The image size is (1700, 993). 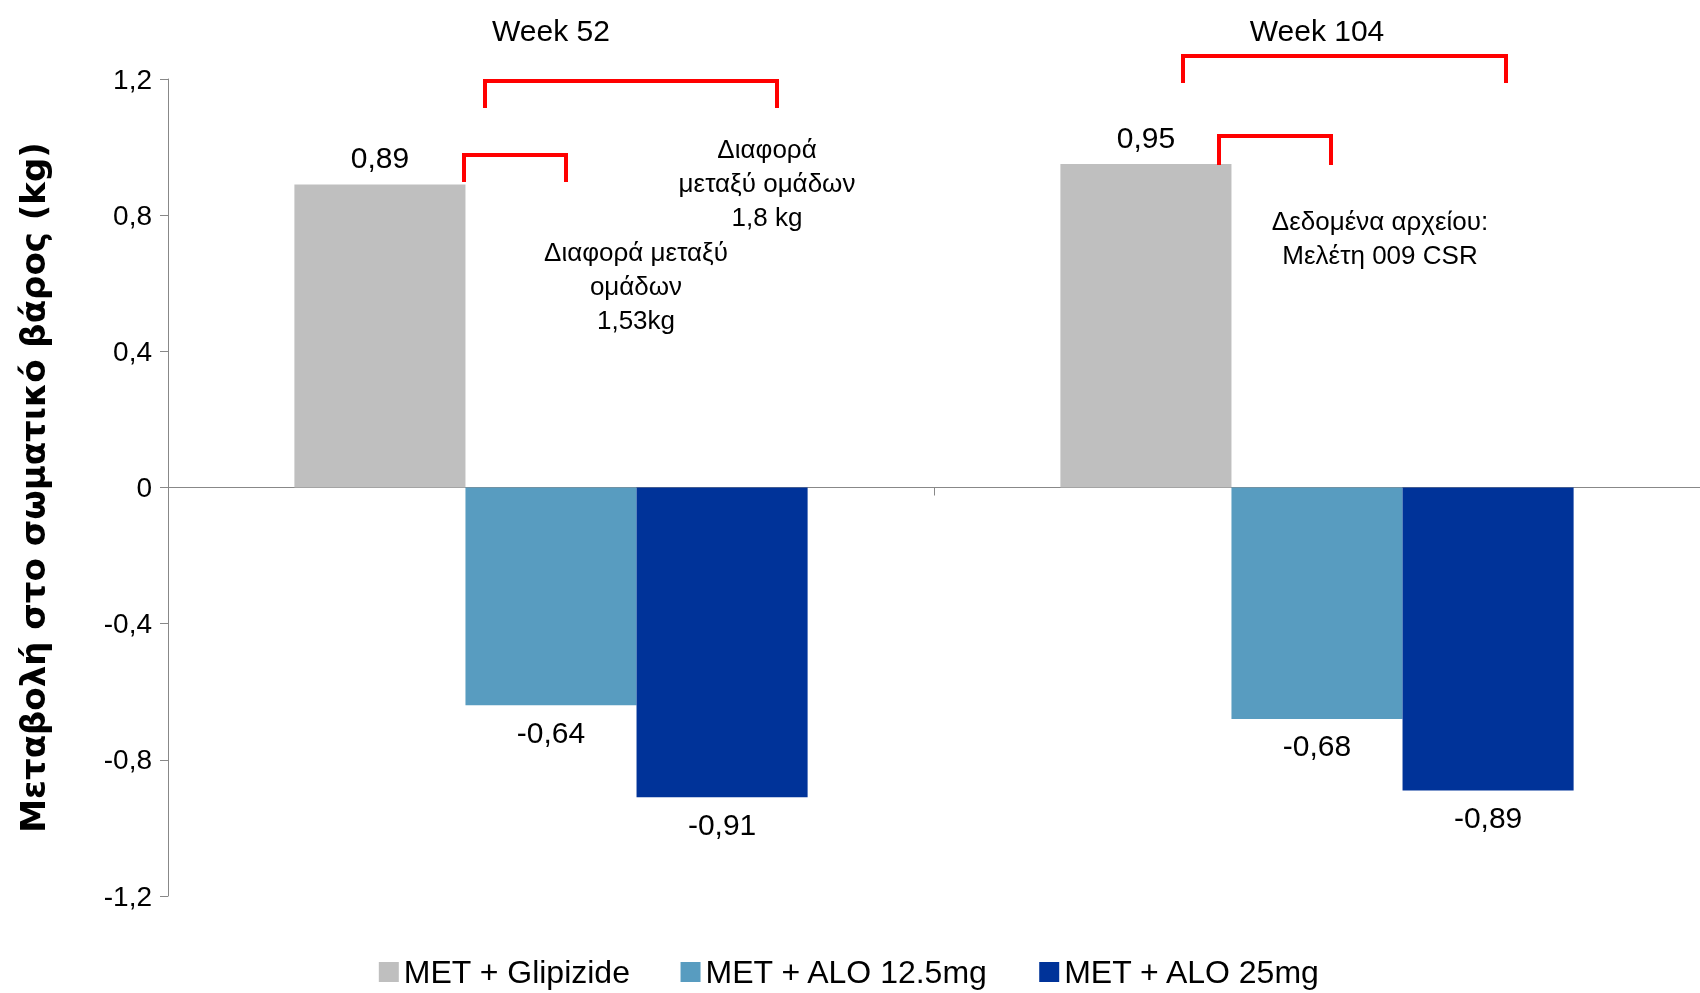 What do you see at coordinates (380, 158) in the screenshot?
I see `data-label: 0,89` at bounding box center [380, 158].